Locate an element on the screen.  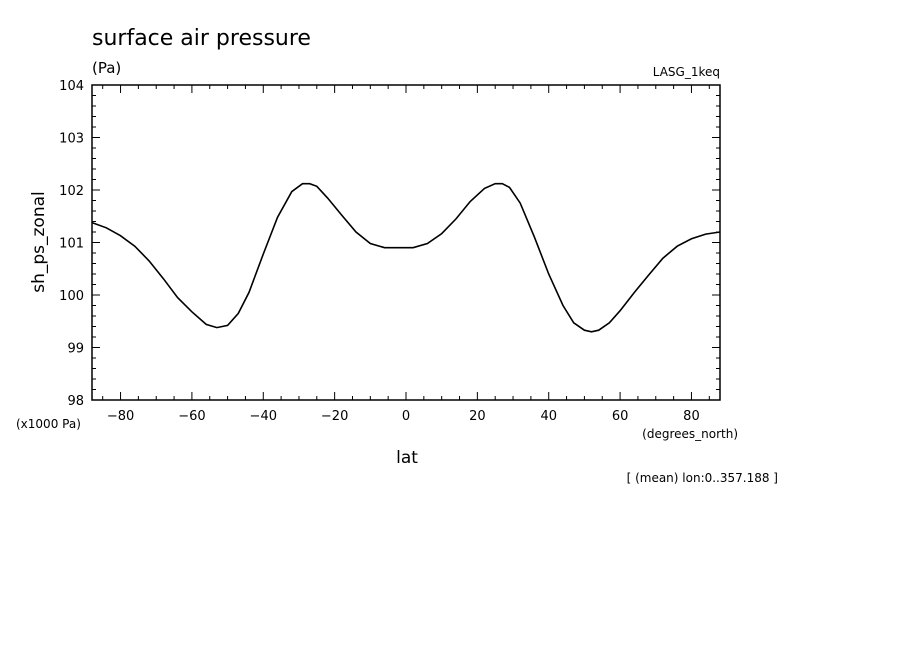
x-tick-label: −80 is located at coordinates (120, 416).